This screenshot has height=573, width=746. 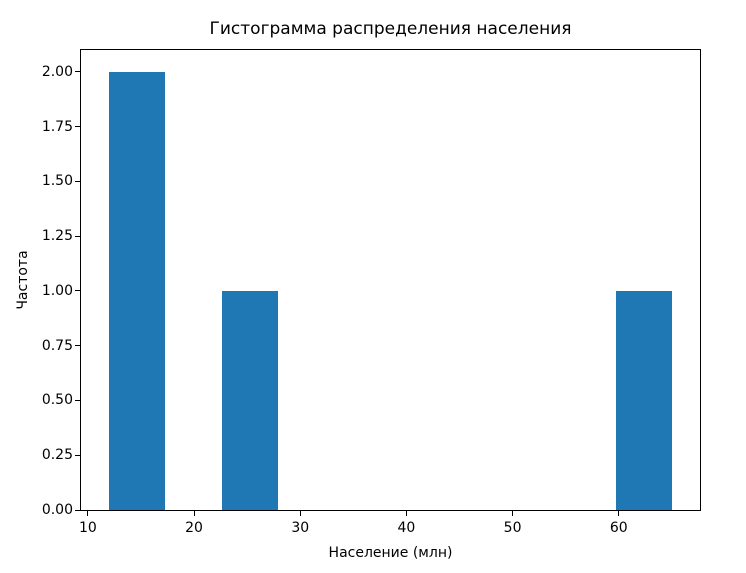 What do you see at coordinates (512, 528) in the screenshot?
I see `x-tick-label: 50` at bounding box center [512, 528].